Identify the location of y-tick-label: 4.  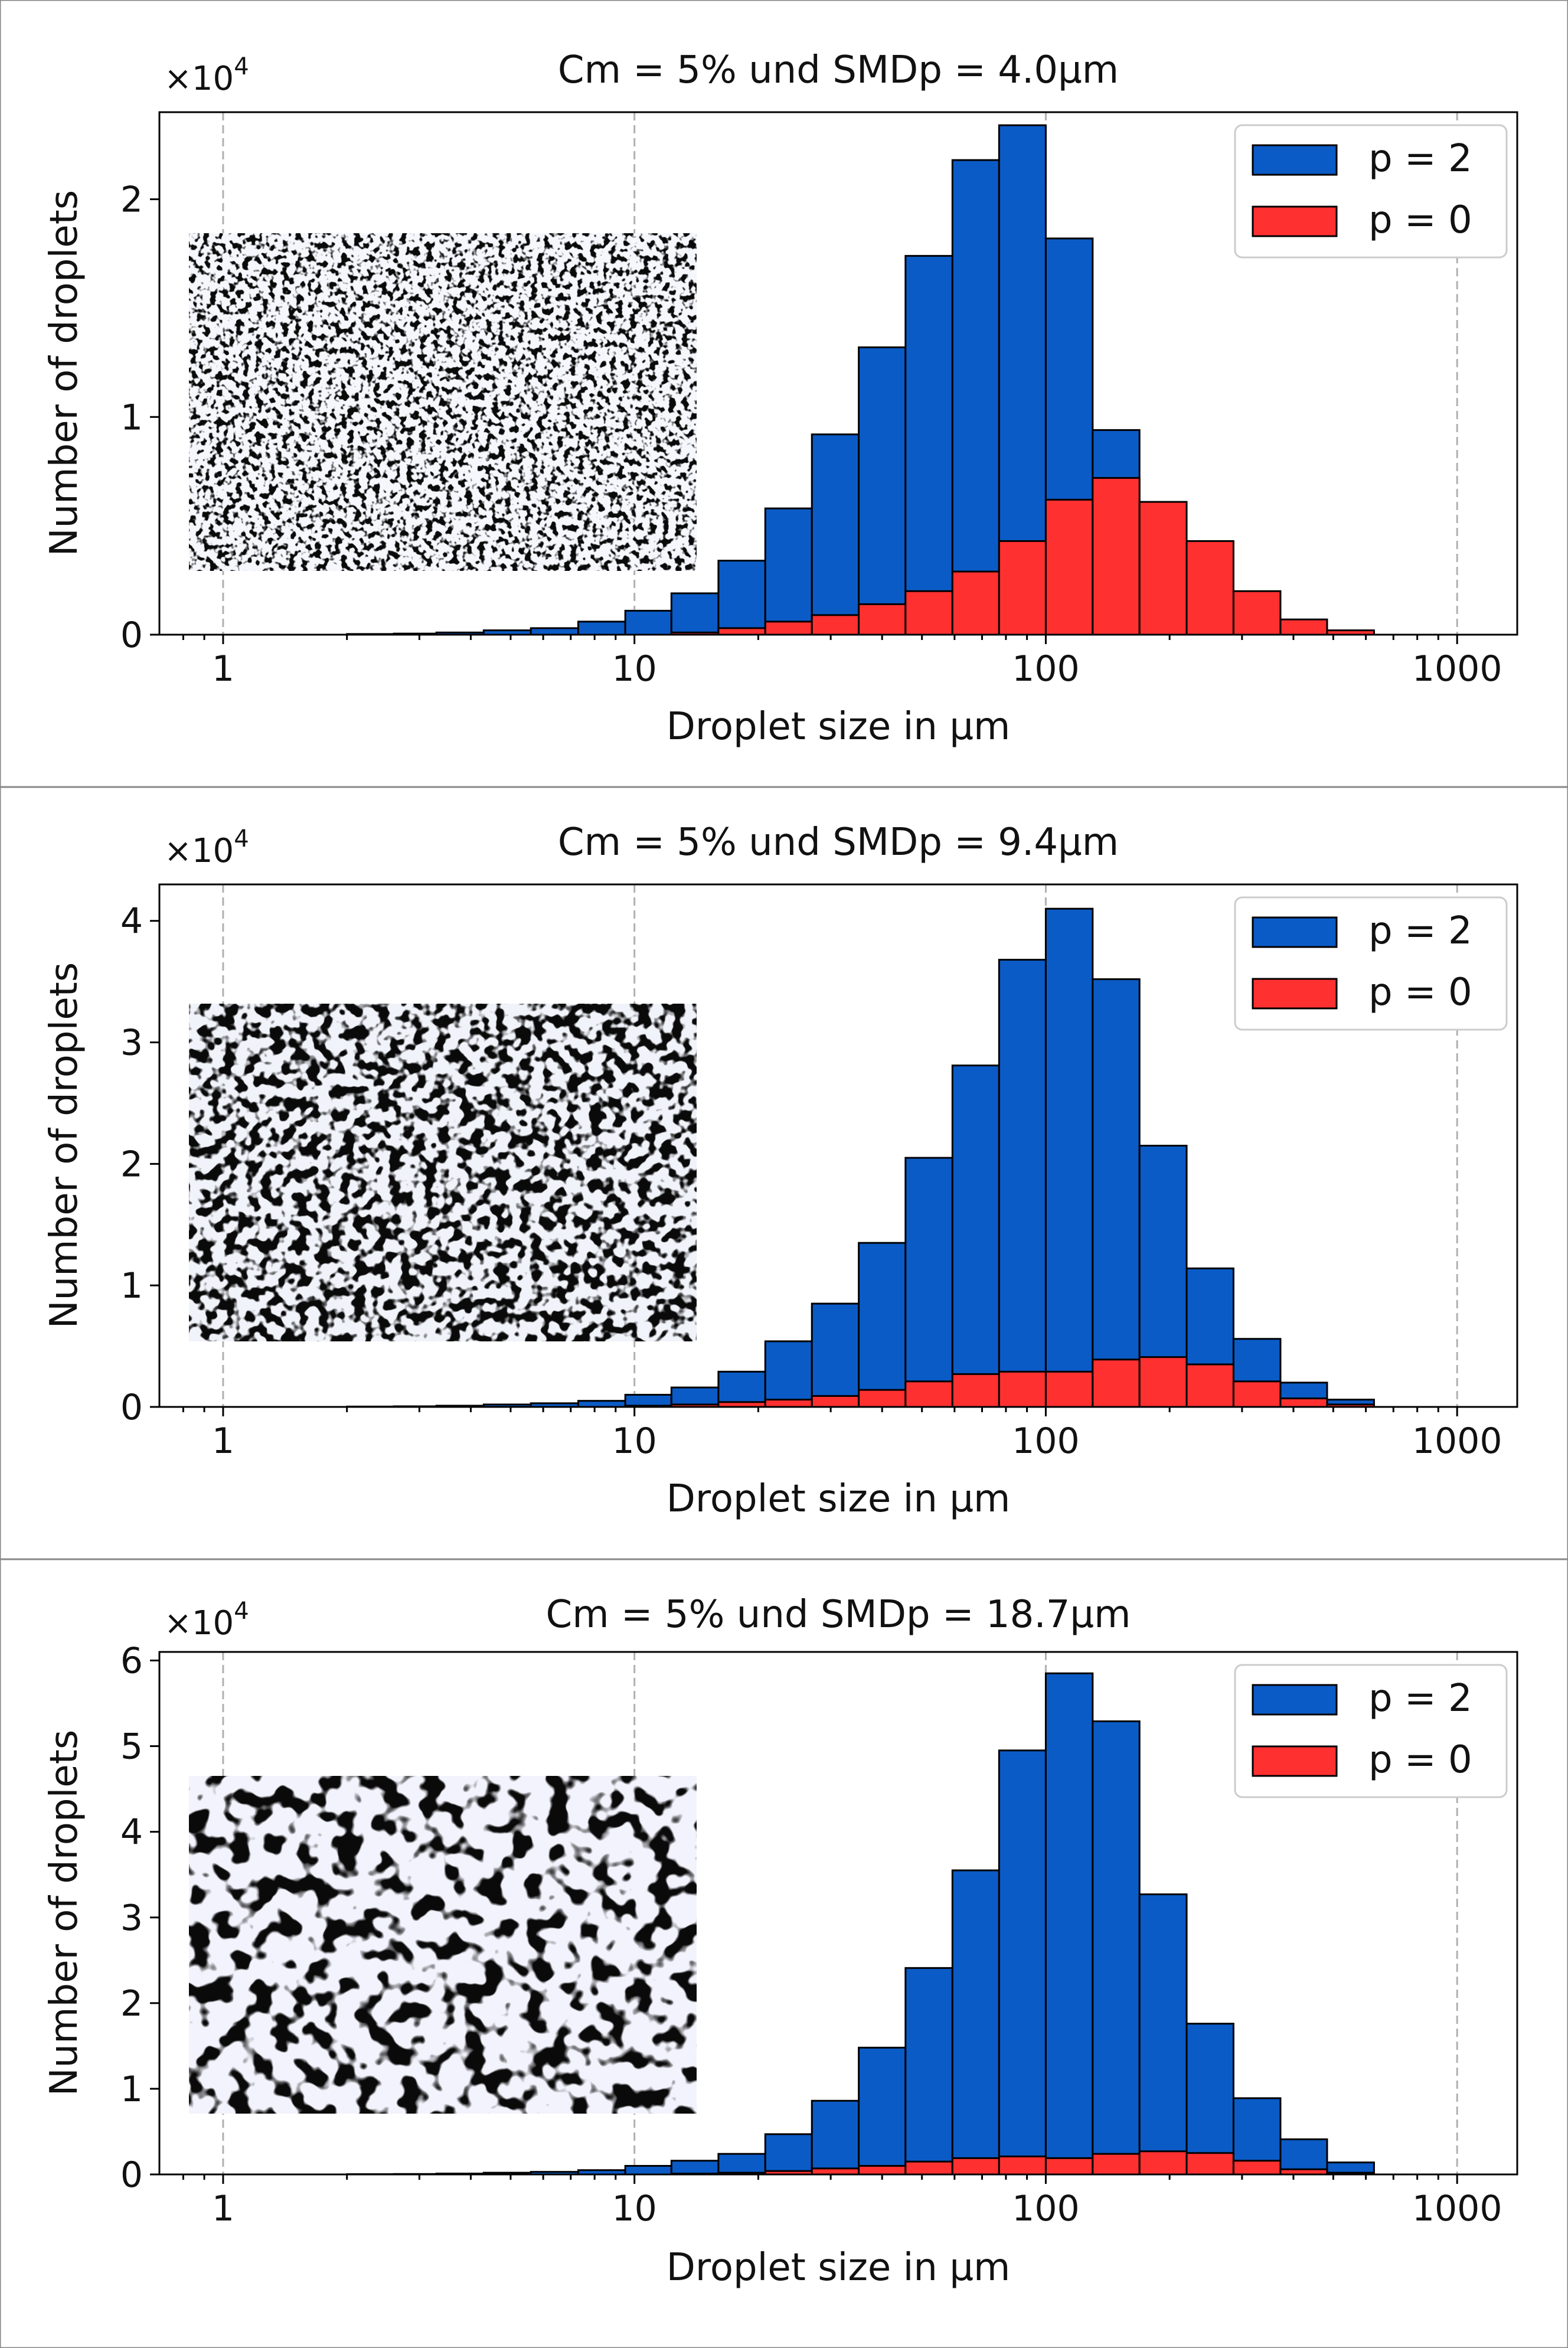
(131, 1833).